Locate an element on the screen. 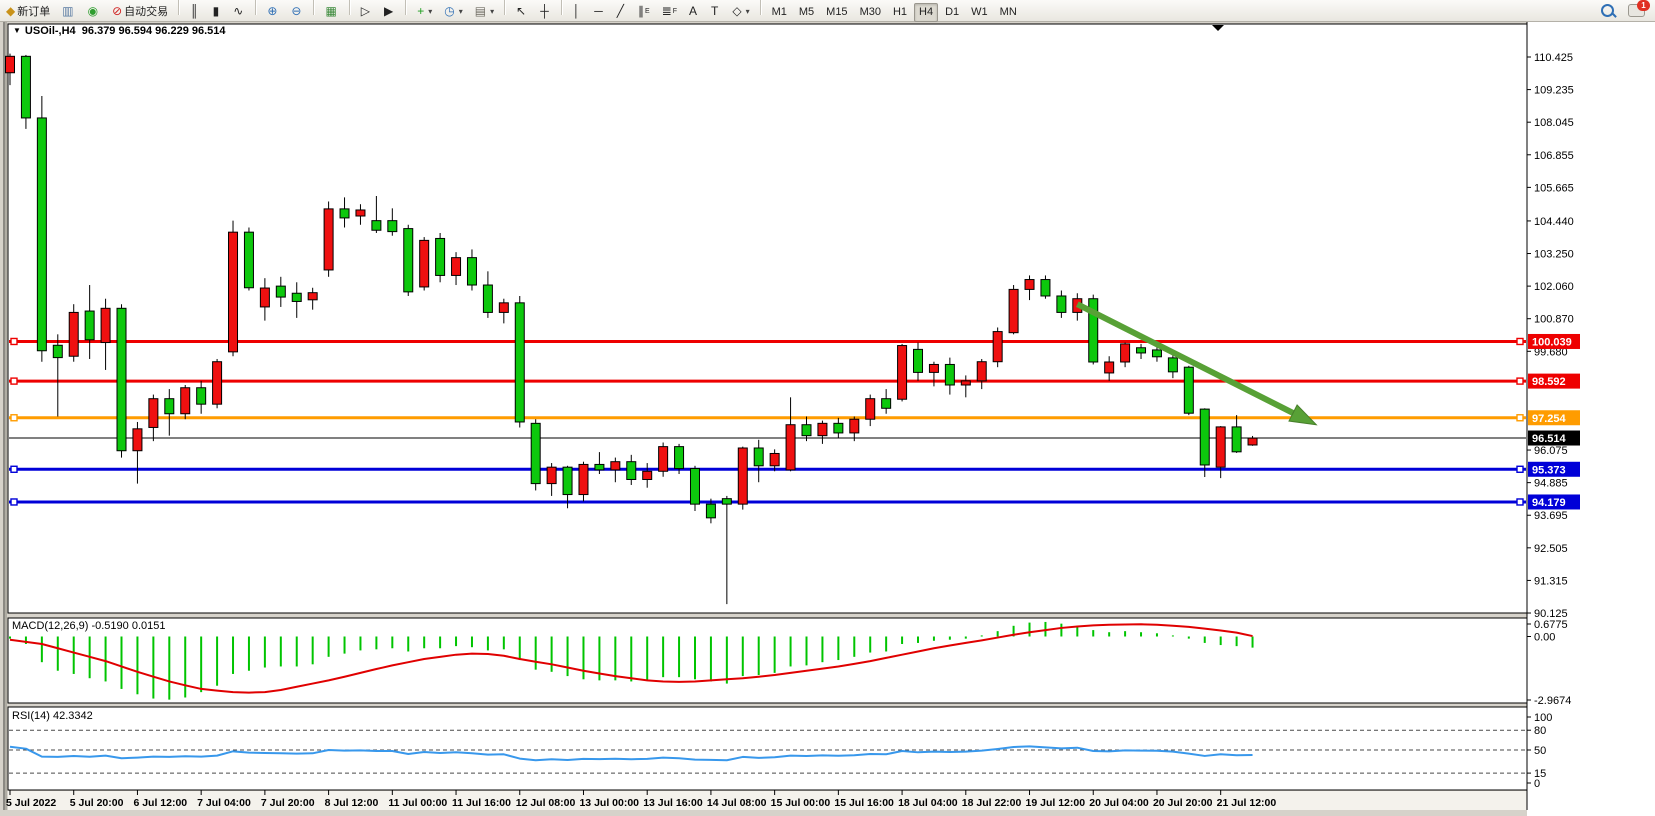  chart-shift-button: ▶ is located at coordinates (389, 11).